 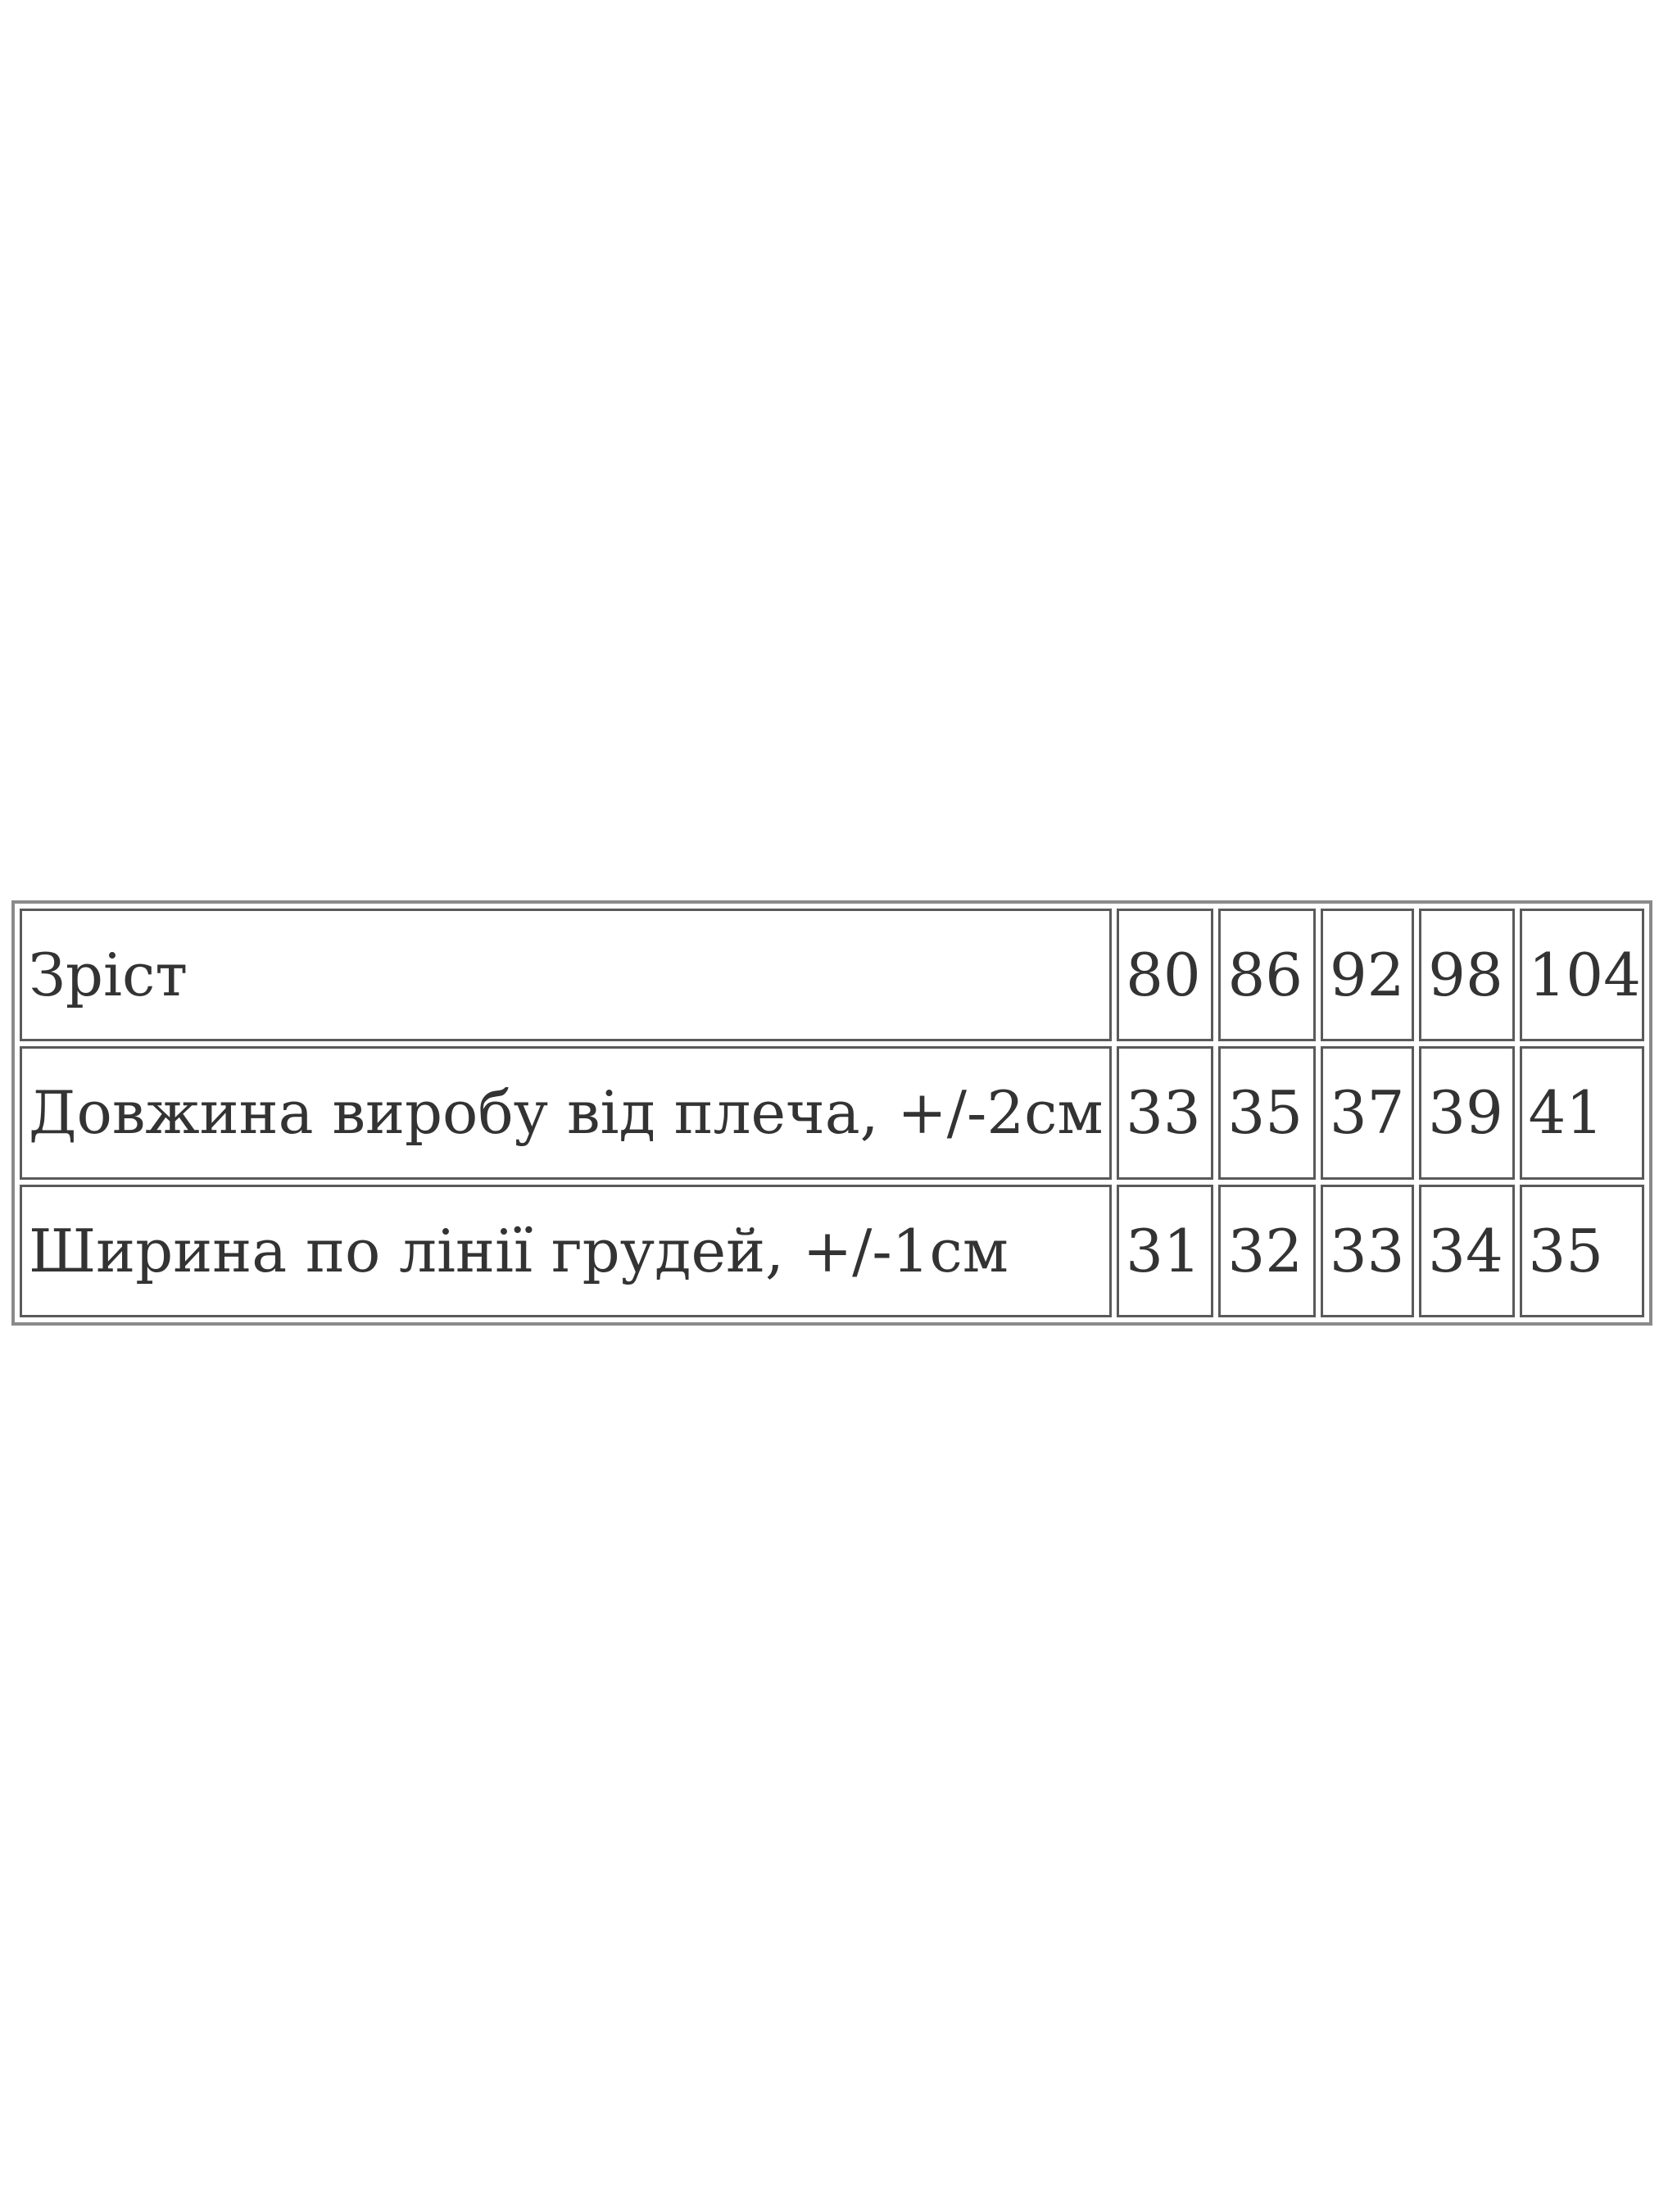 What do you see at coordinates (1267, 1250) in the screenshot?
I see `size-value: 32` at bounding box center [1267, 1250].